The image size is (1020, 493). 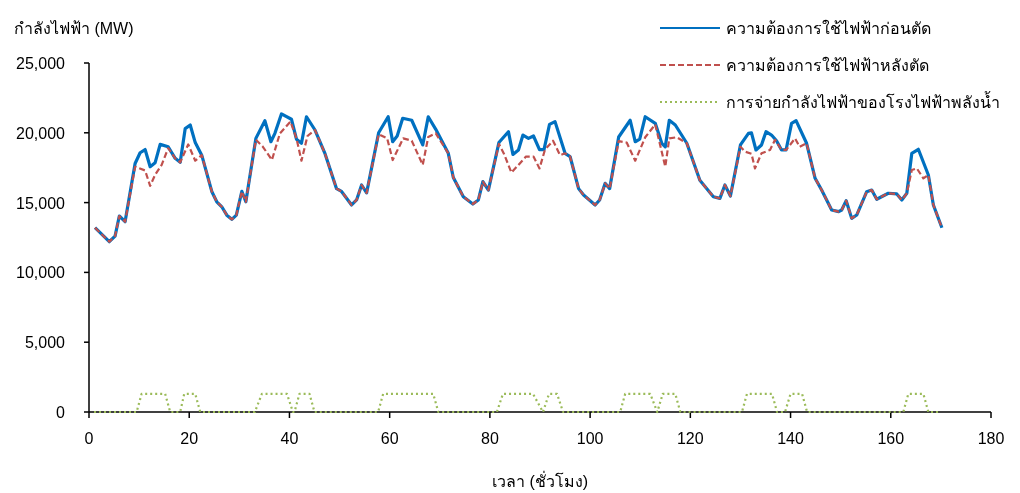 I want to click on x-tick-label: 40, so click(x=289, y=438).